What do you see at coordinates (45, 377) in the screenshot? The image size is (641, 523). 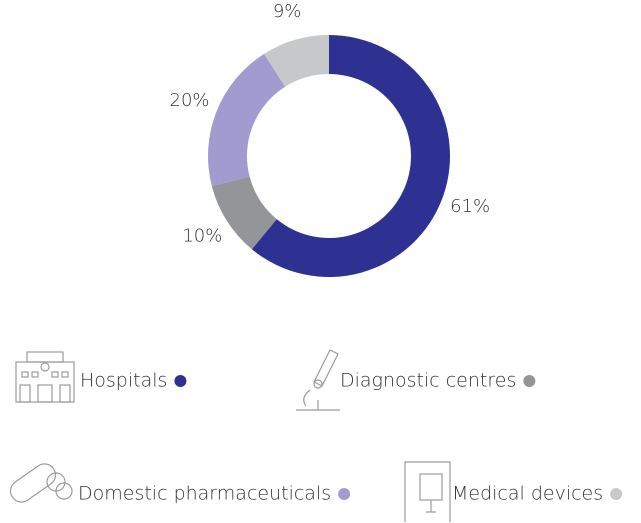 I see `hospital-icon` at bounding box center [45, 377].